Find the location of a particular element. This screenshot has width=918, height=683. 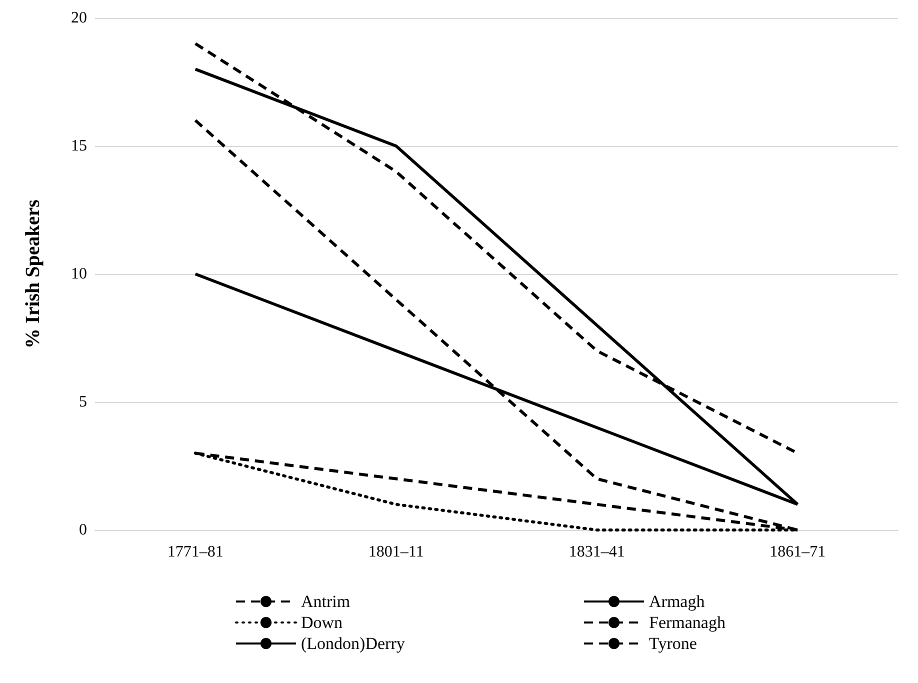

x-tick-label: 1861–71 is located at coordinates (798, 552).